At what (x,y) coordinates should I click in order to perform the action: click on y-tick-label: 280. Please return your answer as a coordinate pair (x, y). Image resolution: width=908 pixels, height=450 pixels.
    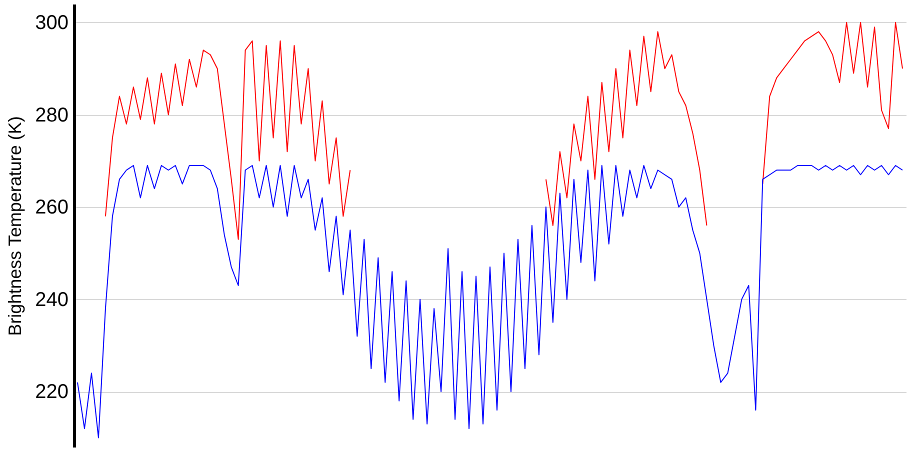
    Looking at the image, I should click on (51, 115).